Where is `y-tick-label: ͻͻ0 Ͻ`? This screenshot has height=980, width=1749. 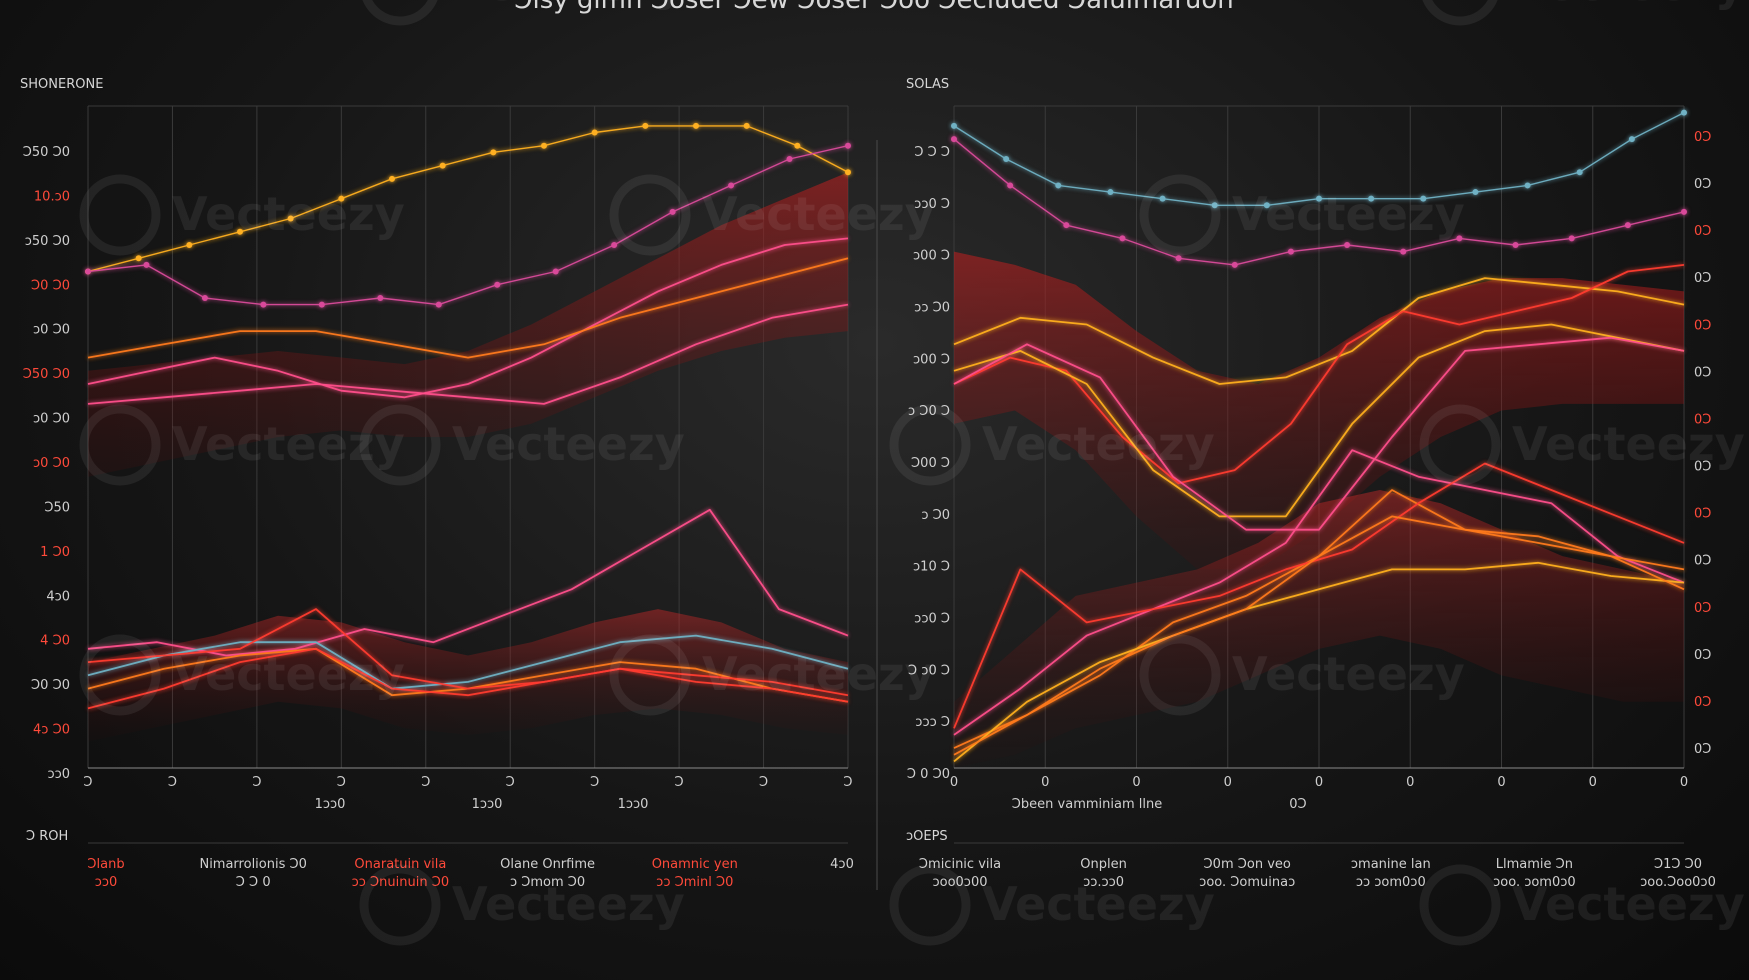 y-tick-label: ͻͻ0 Ͻ is located at coordinates (932, 204).